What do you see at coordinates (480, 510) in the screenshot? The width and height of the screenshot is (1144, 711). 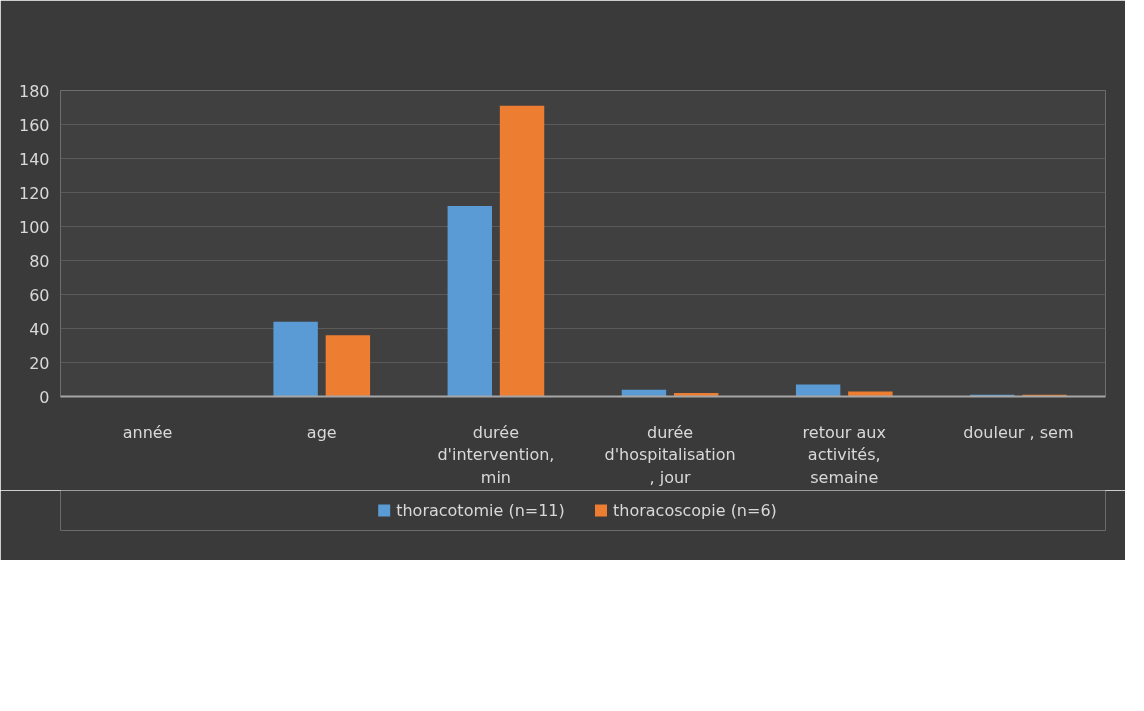 I see `legend-label: thoracotomie (n=11)` at bounding box center [480, 510].